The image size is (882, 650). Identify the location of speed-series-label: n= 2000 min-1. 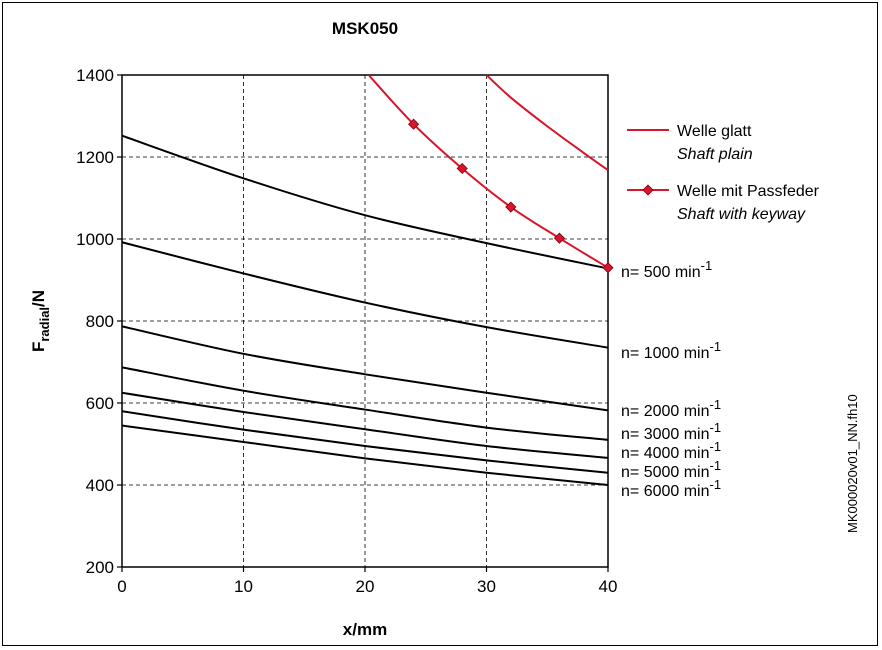
(671, 408).